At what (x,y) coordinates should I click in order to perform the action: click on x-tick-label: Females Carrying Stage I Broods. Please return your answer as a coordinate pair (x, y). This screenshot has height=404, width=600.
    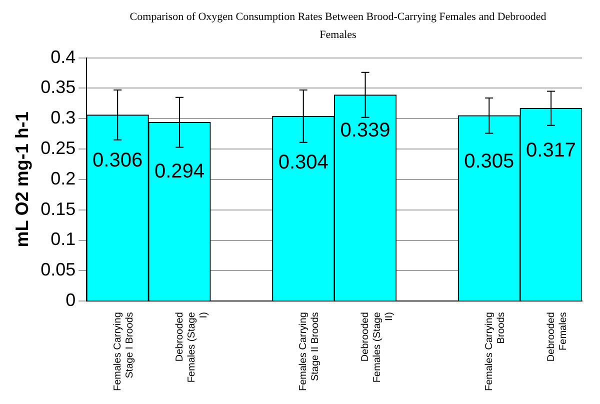
    Looking at the image, I should click on (124, 352).